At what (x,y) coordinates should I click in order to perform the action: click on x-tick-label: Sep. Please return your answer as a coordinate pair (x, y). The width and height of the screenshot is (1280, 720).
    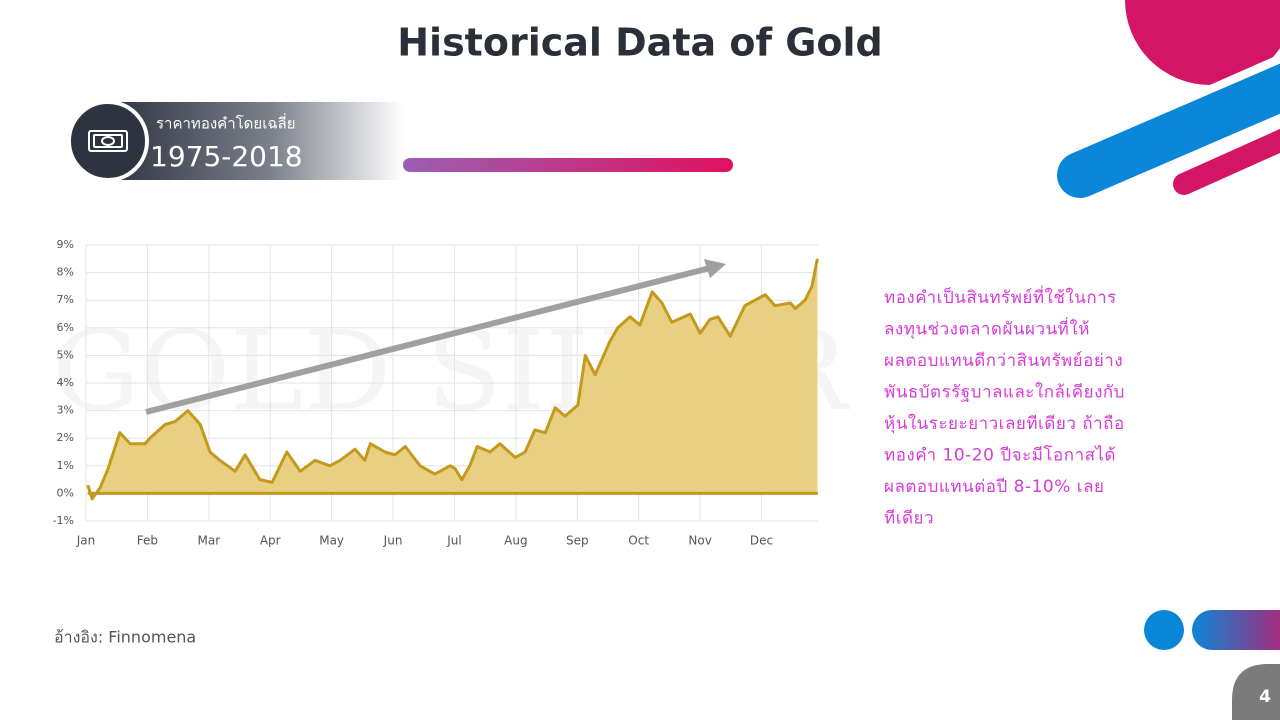
    Looking at the image, I should click on (577, 541).